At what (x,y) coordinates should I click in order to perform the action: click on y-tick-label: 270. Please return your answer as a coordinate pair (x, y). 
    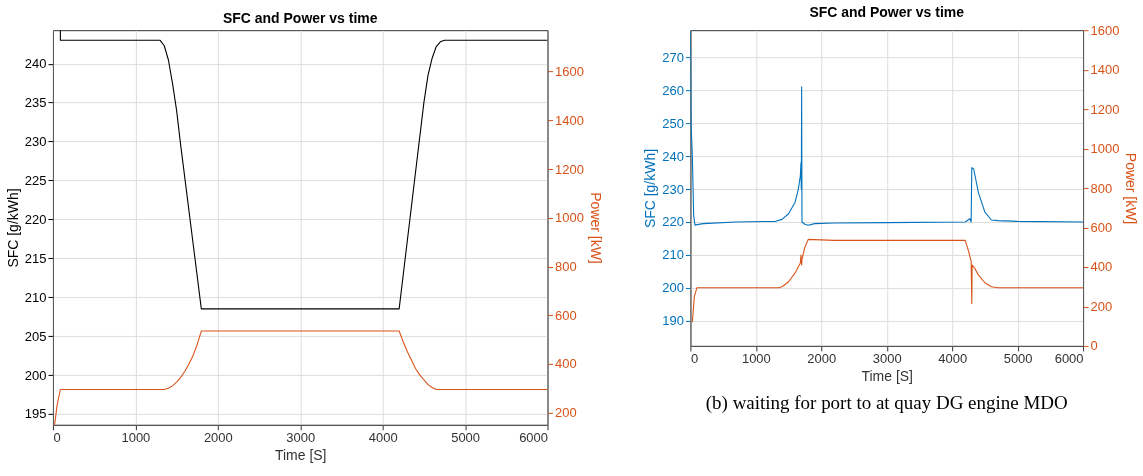
    Looking at the image, I should click on (673, 57).